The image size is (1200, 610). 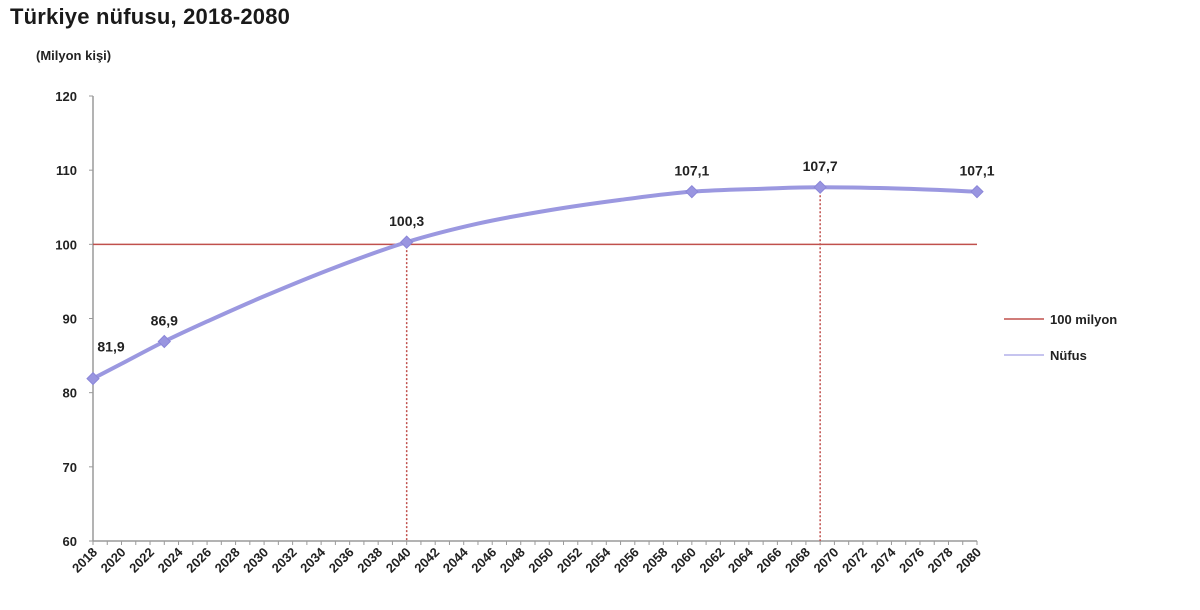 What do you see at coordinates (1060, 337) in the screenshot?
I see `legend: 100 milyon Nüfus` at bounding box center [1060, 337].